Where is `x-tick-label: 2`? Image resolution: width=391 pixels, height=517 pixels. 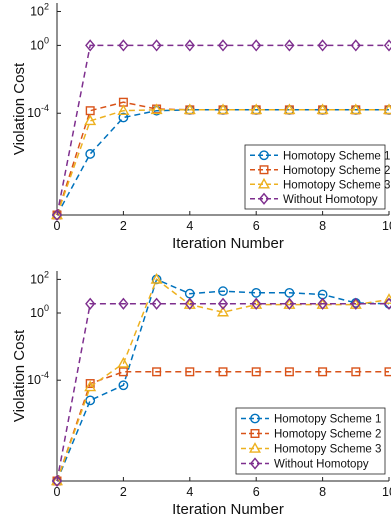 x-tick-label: 2 is located at coordinates (123, 226).